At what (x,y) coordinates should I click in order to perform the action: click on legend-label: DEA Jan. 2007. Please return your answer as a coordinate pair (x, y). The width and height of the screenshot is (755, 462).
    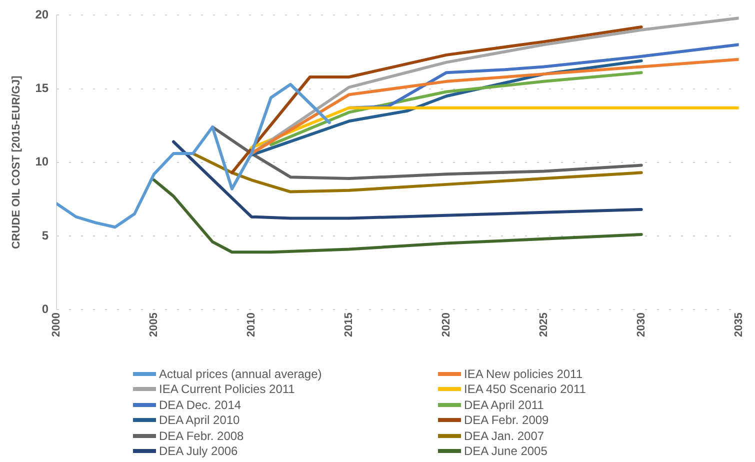
    Looking at the image, I should click on (504, 435).